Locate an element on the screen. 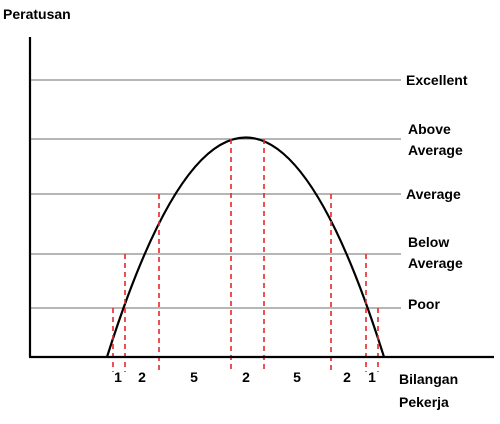 This screenshot has width=500, height=424. level-label-average: Average is located at coordinates (433, 194).